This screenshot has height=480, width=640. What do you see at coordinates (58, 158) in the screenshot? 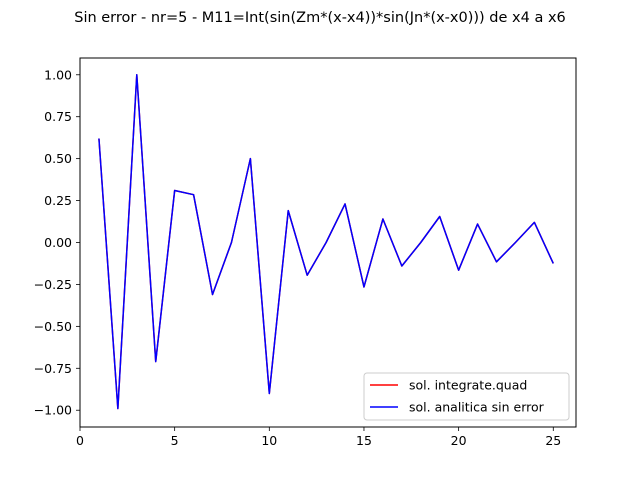
I see `y-tick-label: 0.50` at bounding box center [58, 158].